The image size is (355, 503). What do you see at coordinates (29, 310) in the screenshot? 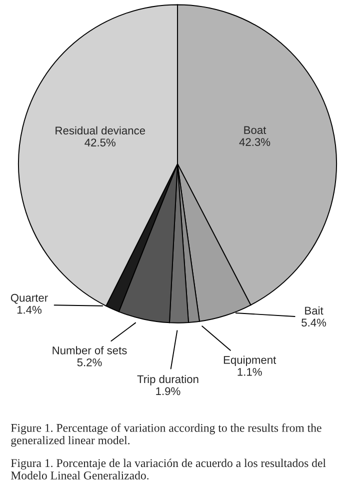
I see `data-label: 1.4%` at bounding box center [29, 310].